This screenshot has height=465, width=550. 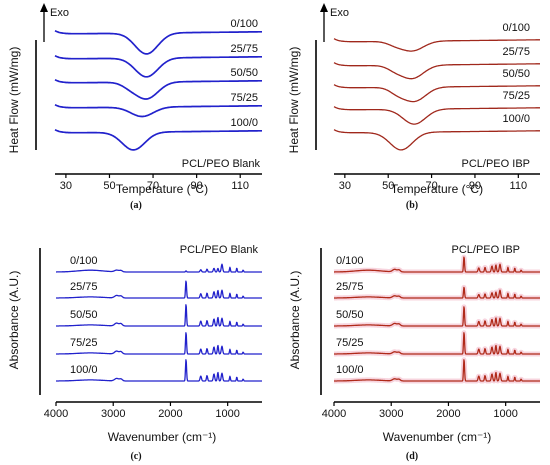 I want to click on panel-c-x-ticks: 4000 3000 2000 1000, so click(x=142, y=411).